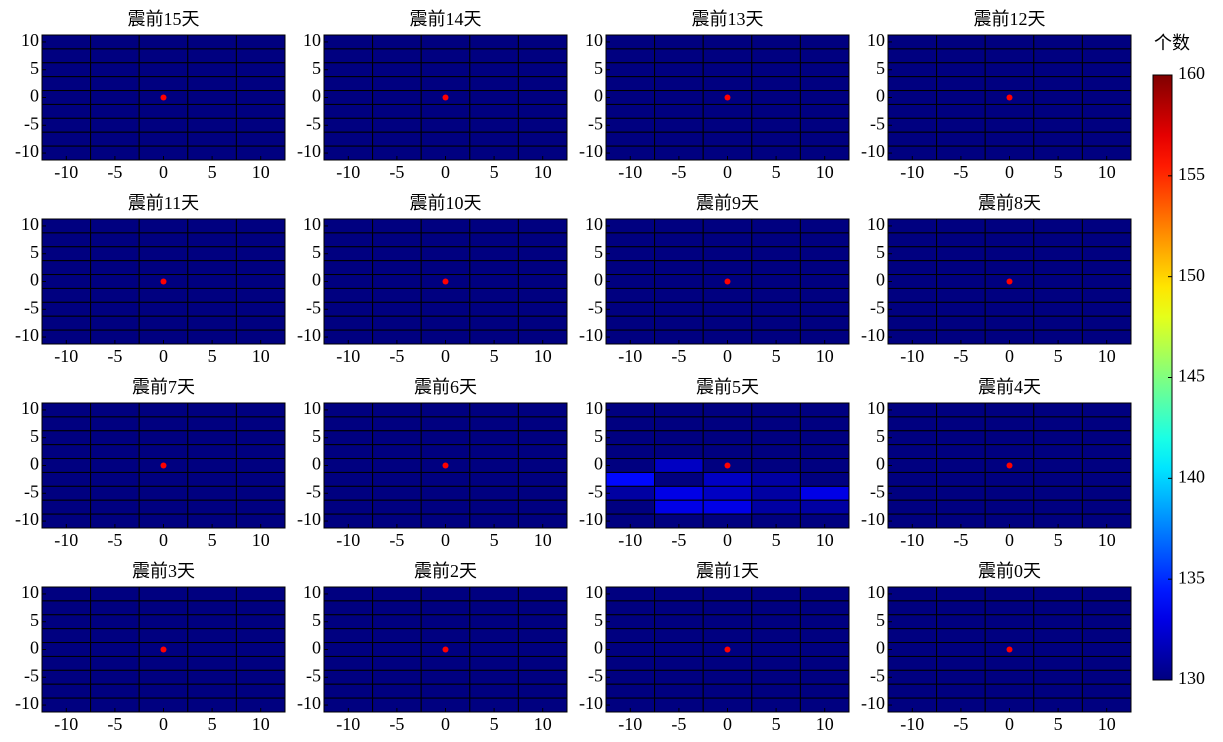 The width and height of the screenshot is (1223, 742). I want to click on panel-title: 震前12天, so click(1010, 19).